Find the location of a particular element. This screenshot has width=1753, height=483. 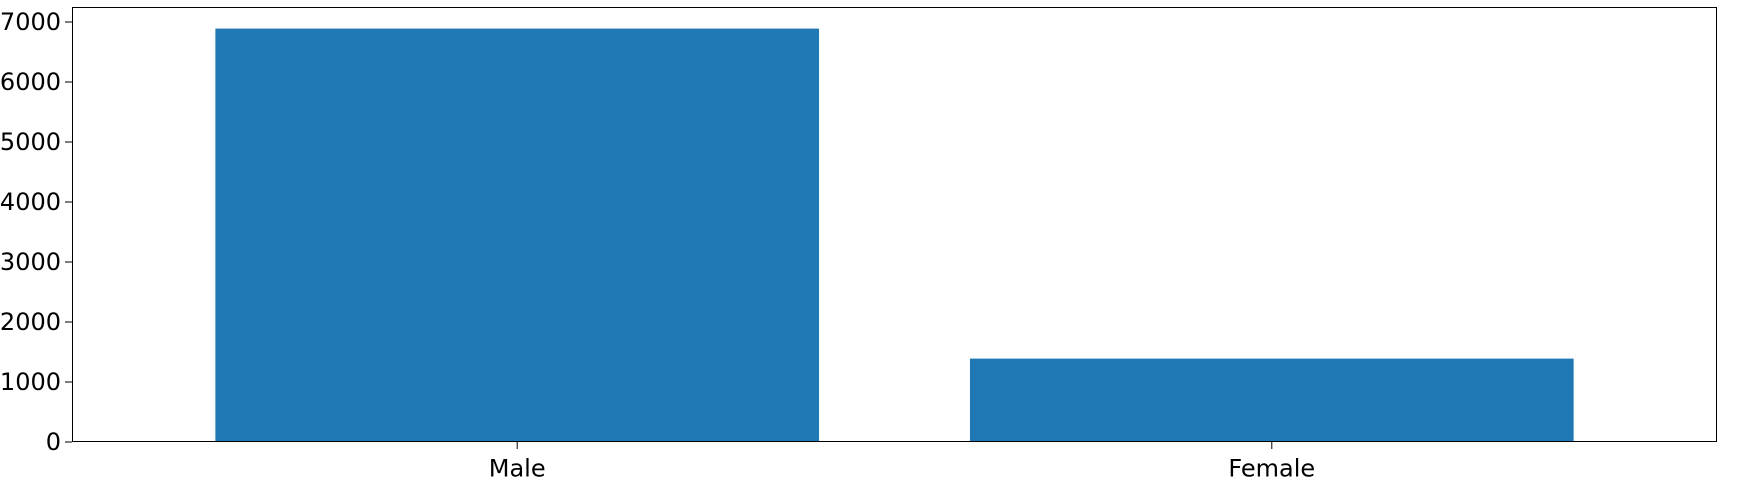

y-tick-label: 4000 is located at coordinates (30, 202).